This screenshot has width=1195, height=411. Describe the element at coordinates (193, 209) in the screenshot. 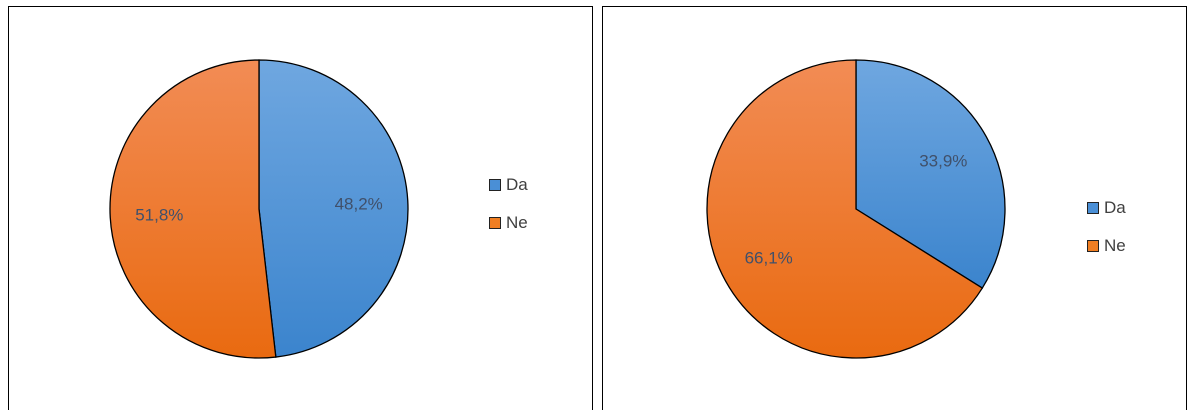

I see `pie-slice-ne` at that location.